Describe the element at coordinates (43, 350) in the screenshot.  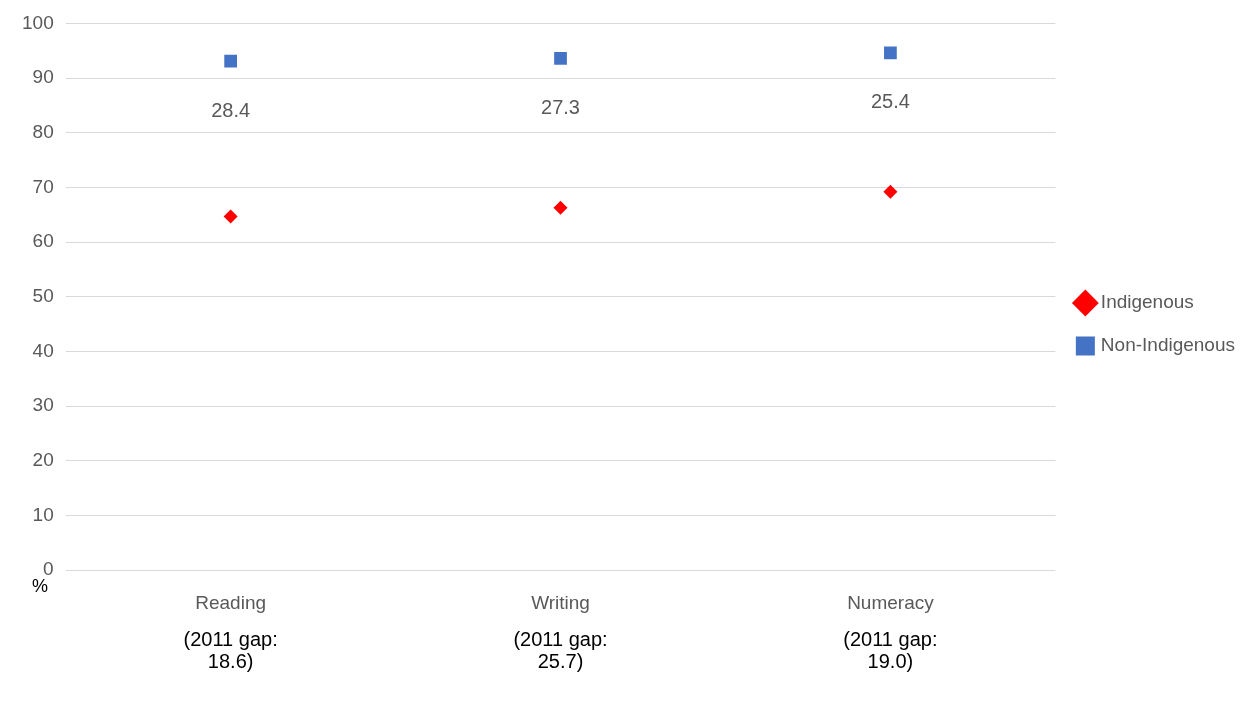
I see `y-tick-label: 40` at that location.